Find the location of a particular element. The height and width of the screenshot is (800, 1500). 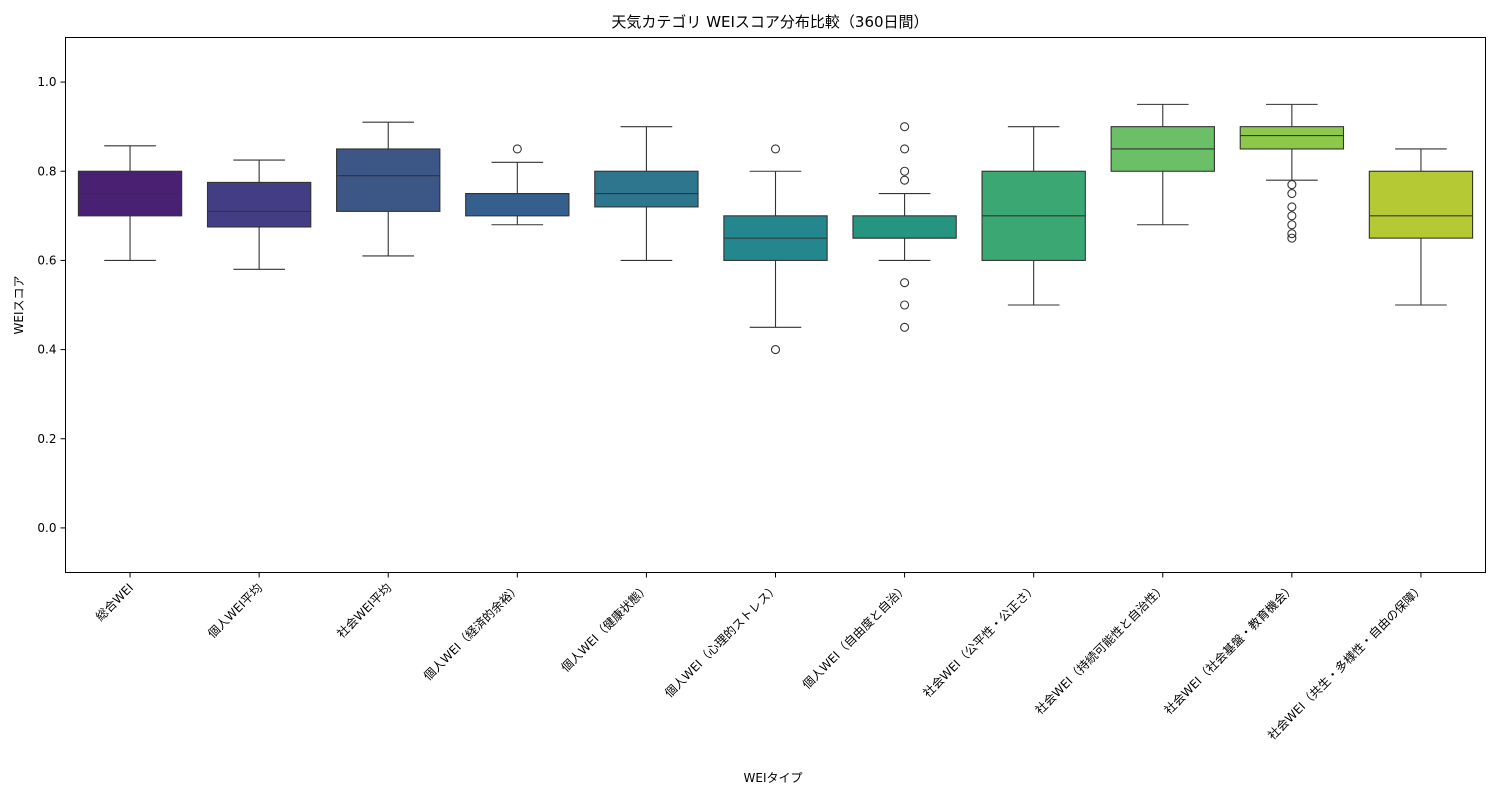

x-tick-label: 個人WEI（心理的ストレス） is located at coordinates (721, 640).